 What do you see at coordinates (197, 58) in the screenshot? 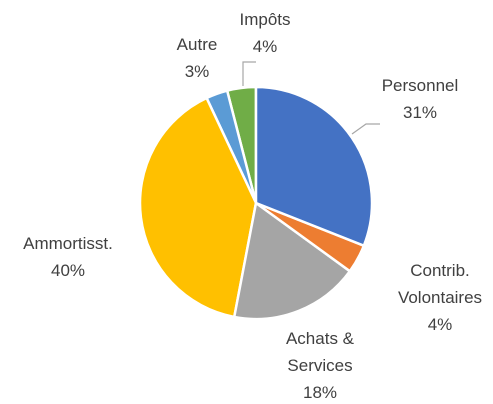
I see `slice-label: Autre 3%` at bounding box center [197, 58].